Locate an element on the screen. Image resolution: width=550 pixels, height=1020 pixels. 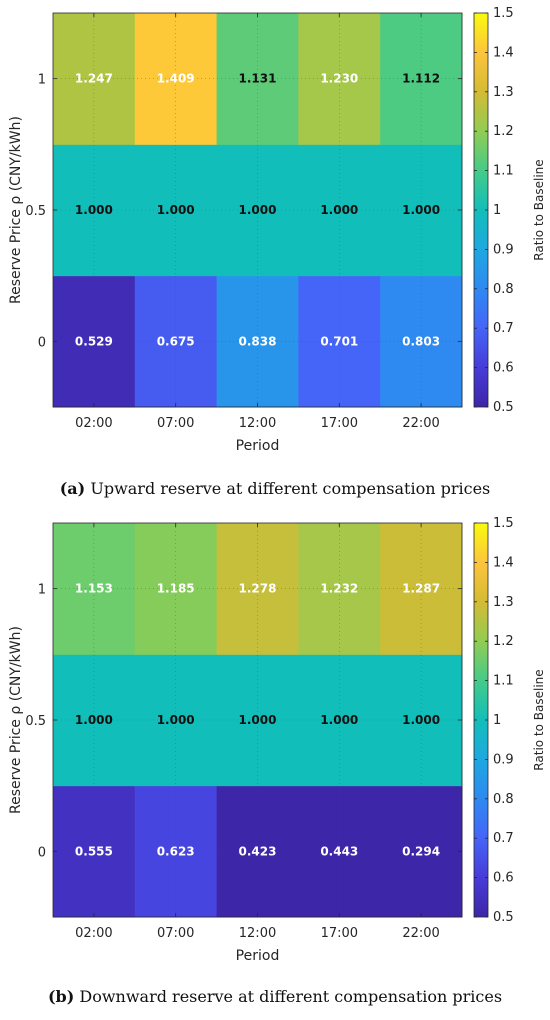
cell-value-label: 0.803 is located at coordinates (421, 341).